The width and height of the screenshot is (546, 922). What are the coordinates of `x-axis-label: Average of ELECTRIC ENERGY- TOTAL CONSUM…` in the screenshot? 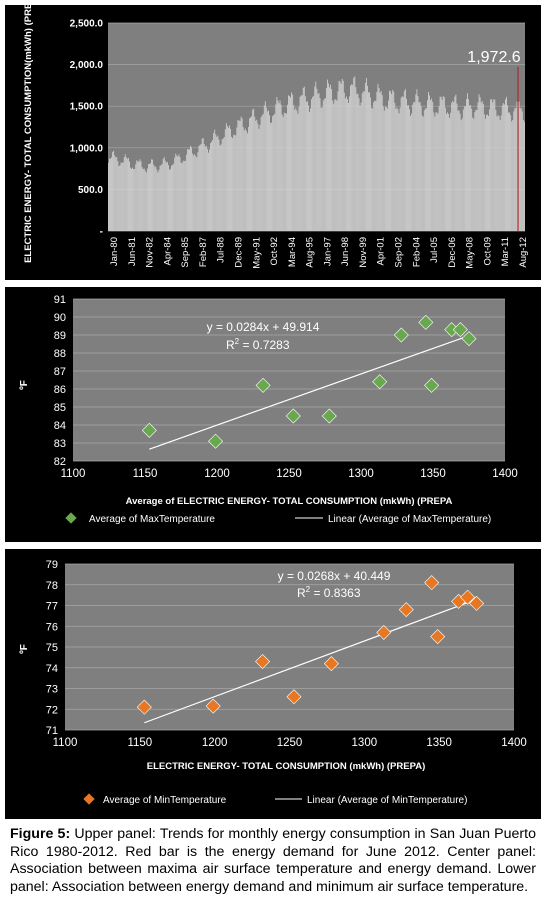 It's located at (289, 501).